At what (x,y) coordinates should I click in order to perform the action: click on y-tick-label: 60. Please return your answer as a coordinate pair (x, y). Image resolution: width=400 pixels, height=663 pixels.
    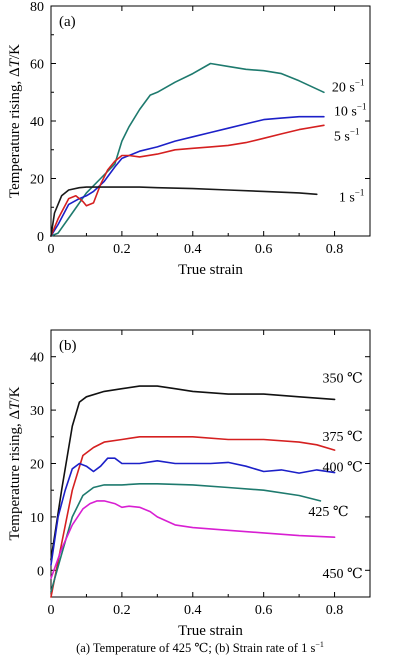
    Looking at the image, I should click on (37, 65).